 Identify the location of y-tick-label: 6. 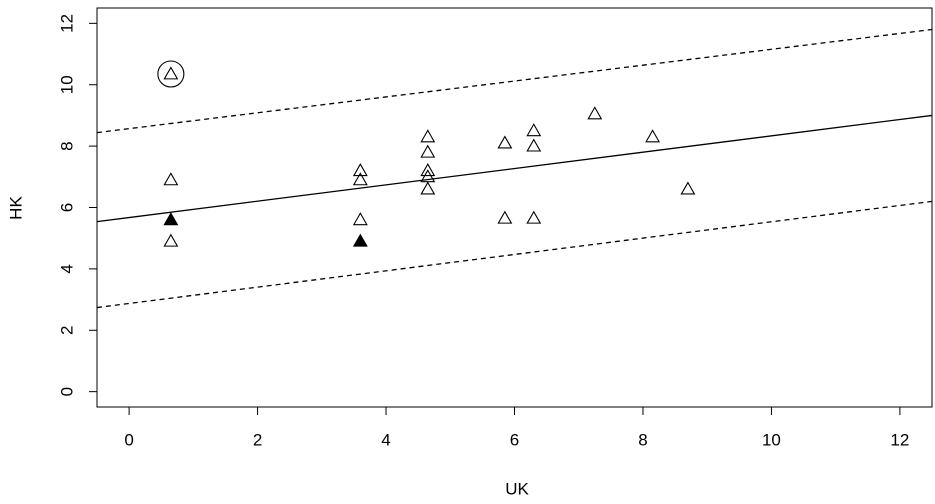
(66, 207).